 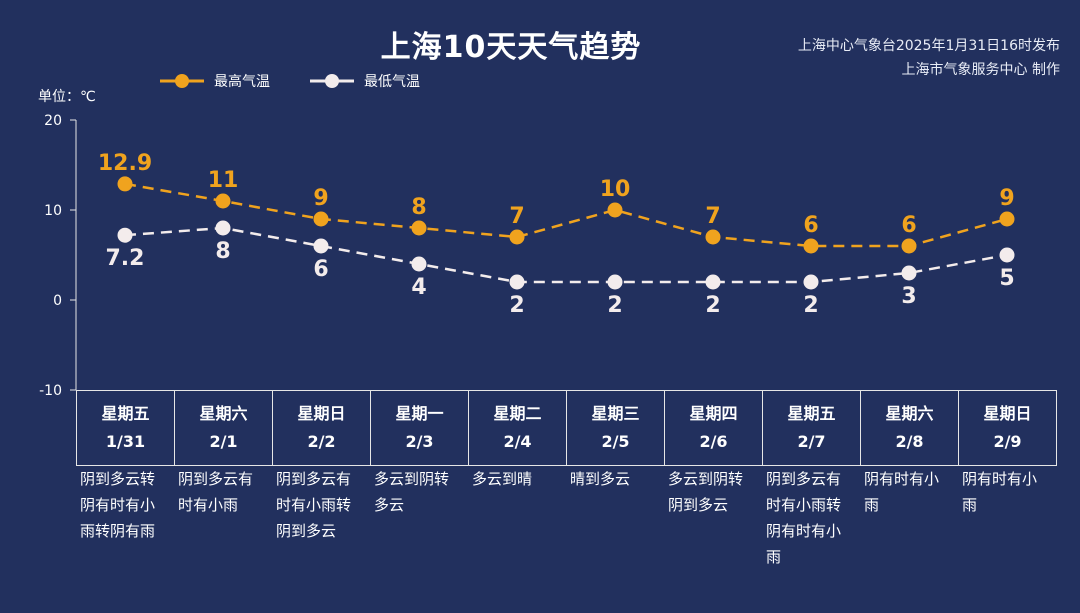 I want to click on date-label: 1/31, so click(x=125, y=441).